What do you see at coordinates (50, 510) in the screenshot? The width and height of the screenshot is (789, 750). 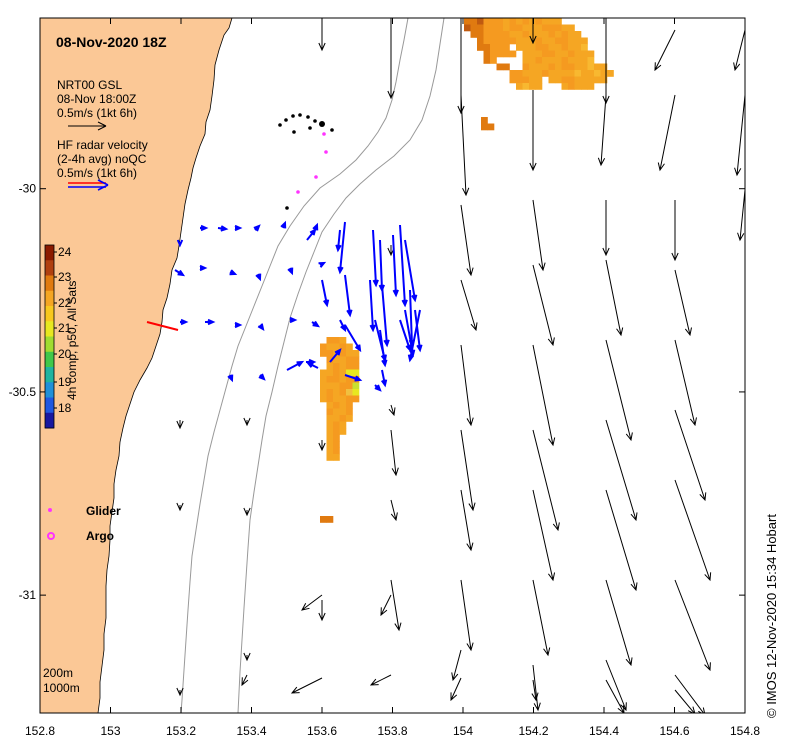 I see `glider-legend-marker` at bounding box center [50, 510].